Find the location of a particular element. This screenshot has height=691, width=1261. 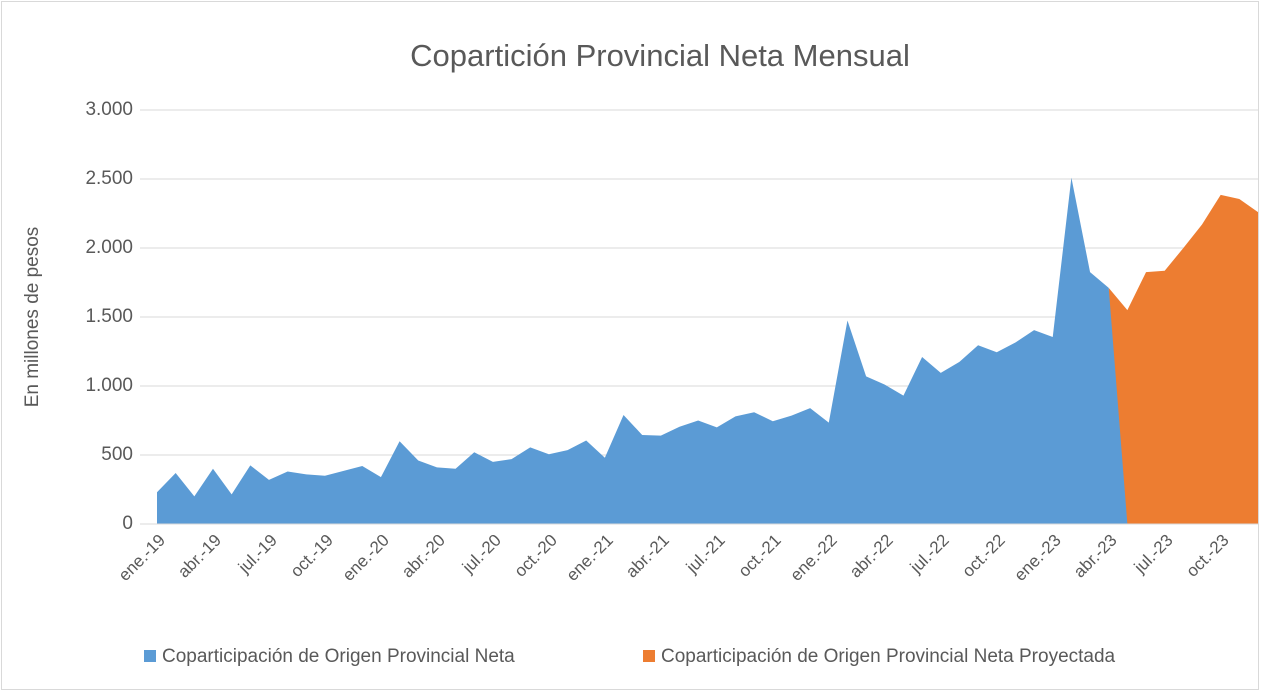

y-tick-label: 2.500 is located at coordinates (109, 178).